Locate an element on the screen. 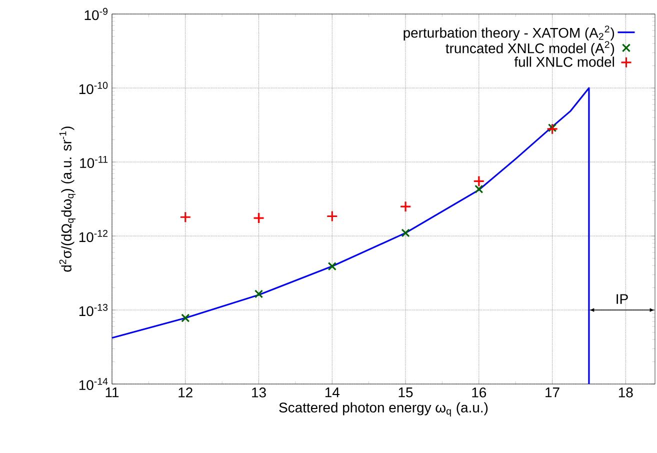  y-tick-label: 10$^{-11}$ is located at coordinates (94, 162).